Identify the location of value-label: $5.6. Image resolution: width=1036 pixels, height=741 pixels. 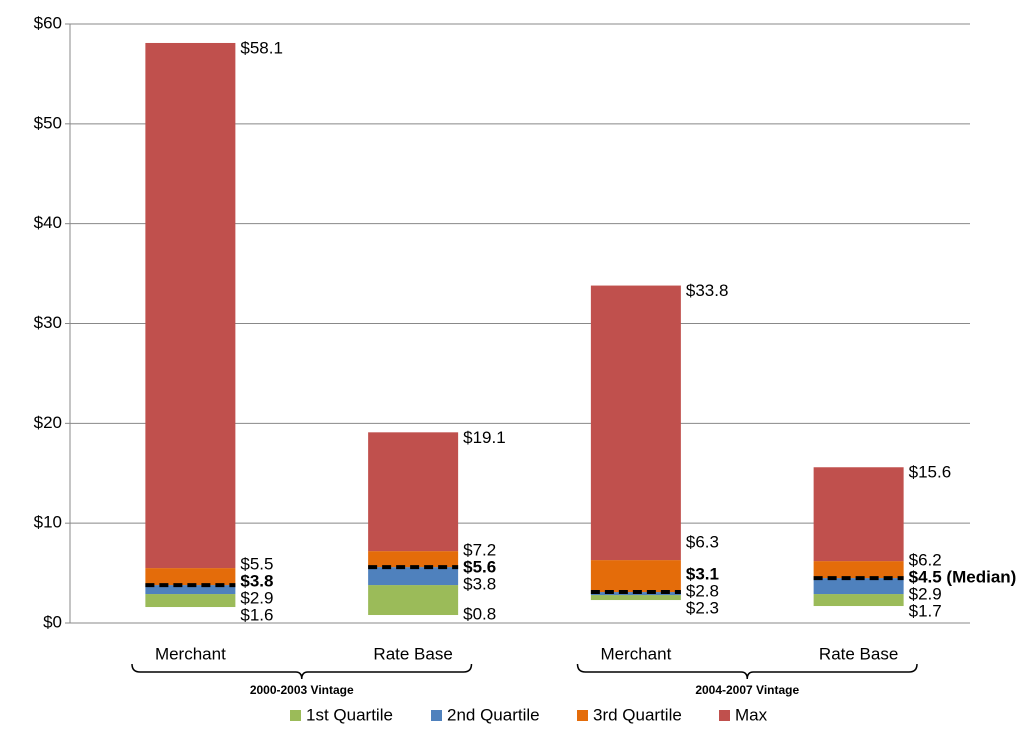
(479, 567).